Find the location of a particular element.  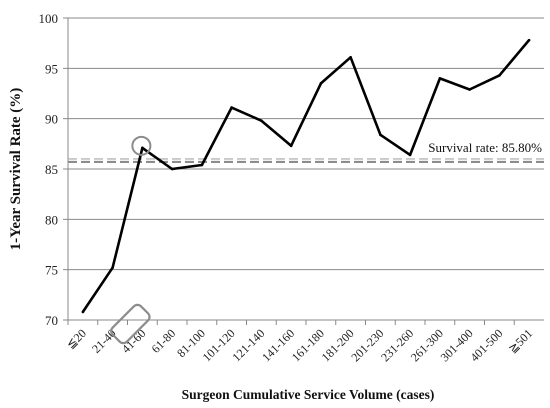

x-tick-label: 231-260 is located at coordinates (397, 345).